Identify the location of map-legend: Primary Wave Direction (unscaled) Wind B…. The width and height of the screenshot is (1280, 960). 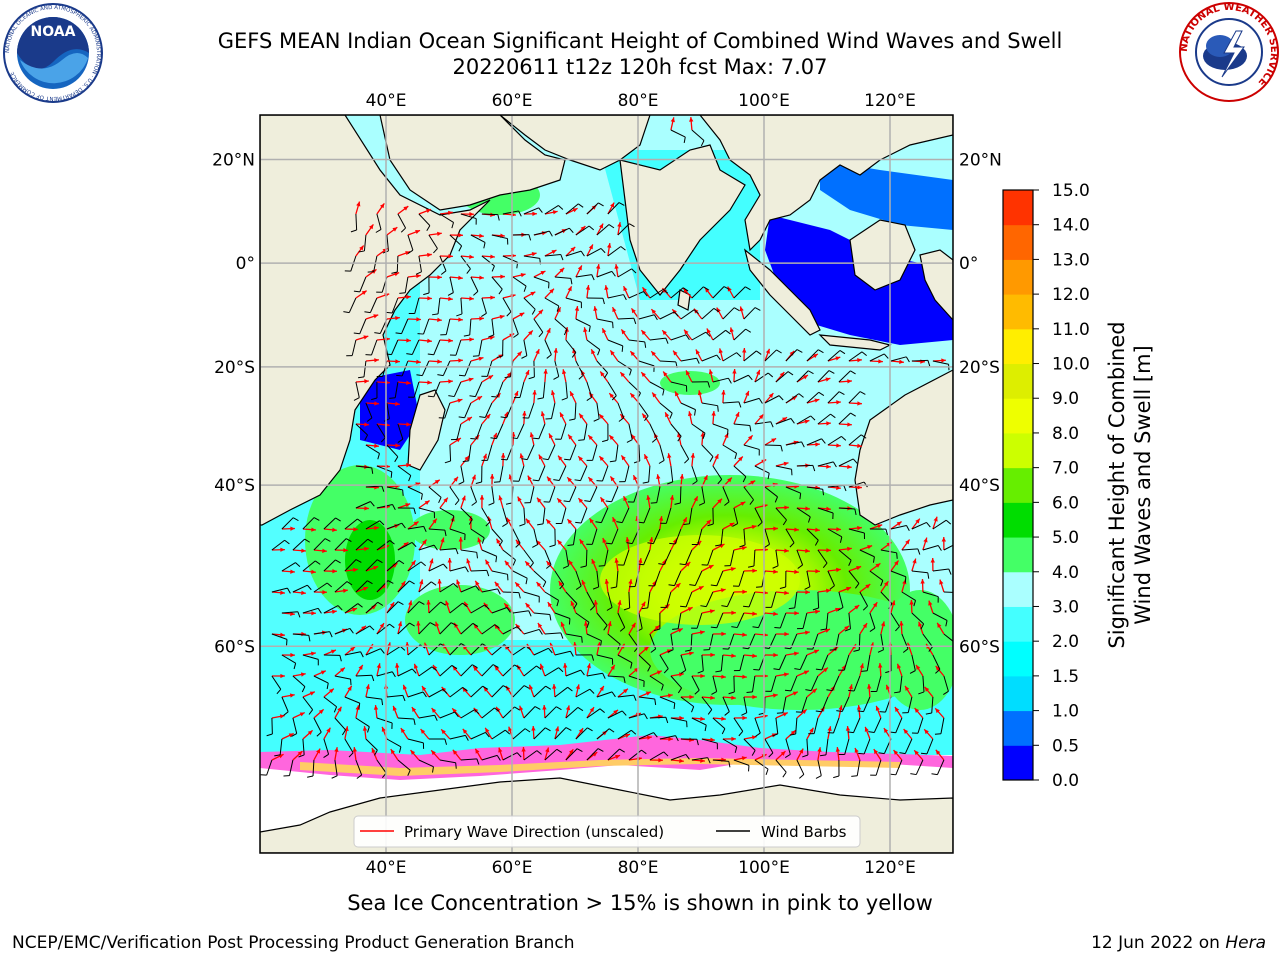
(607, 831).